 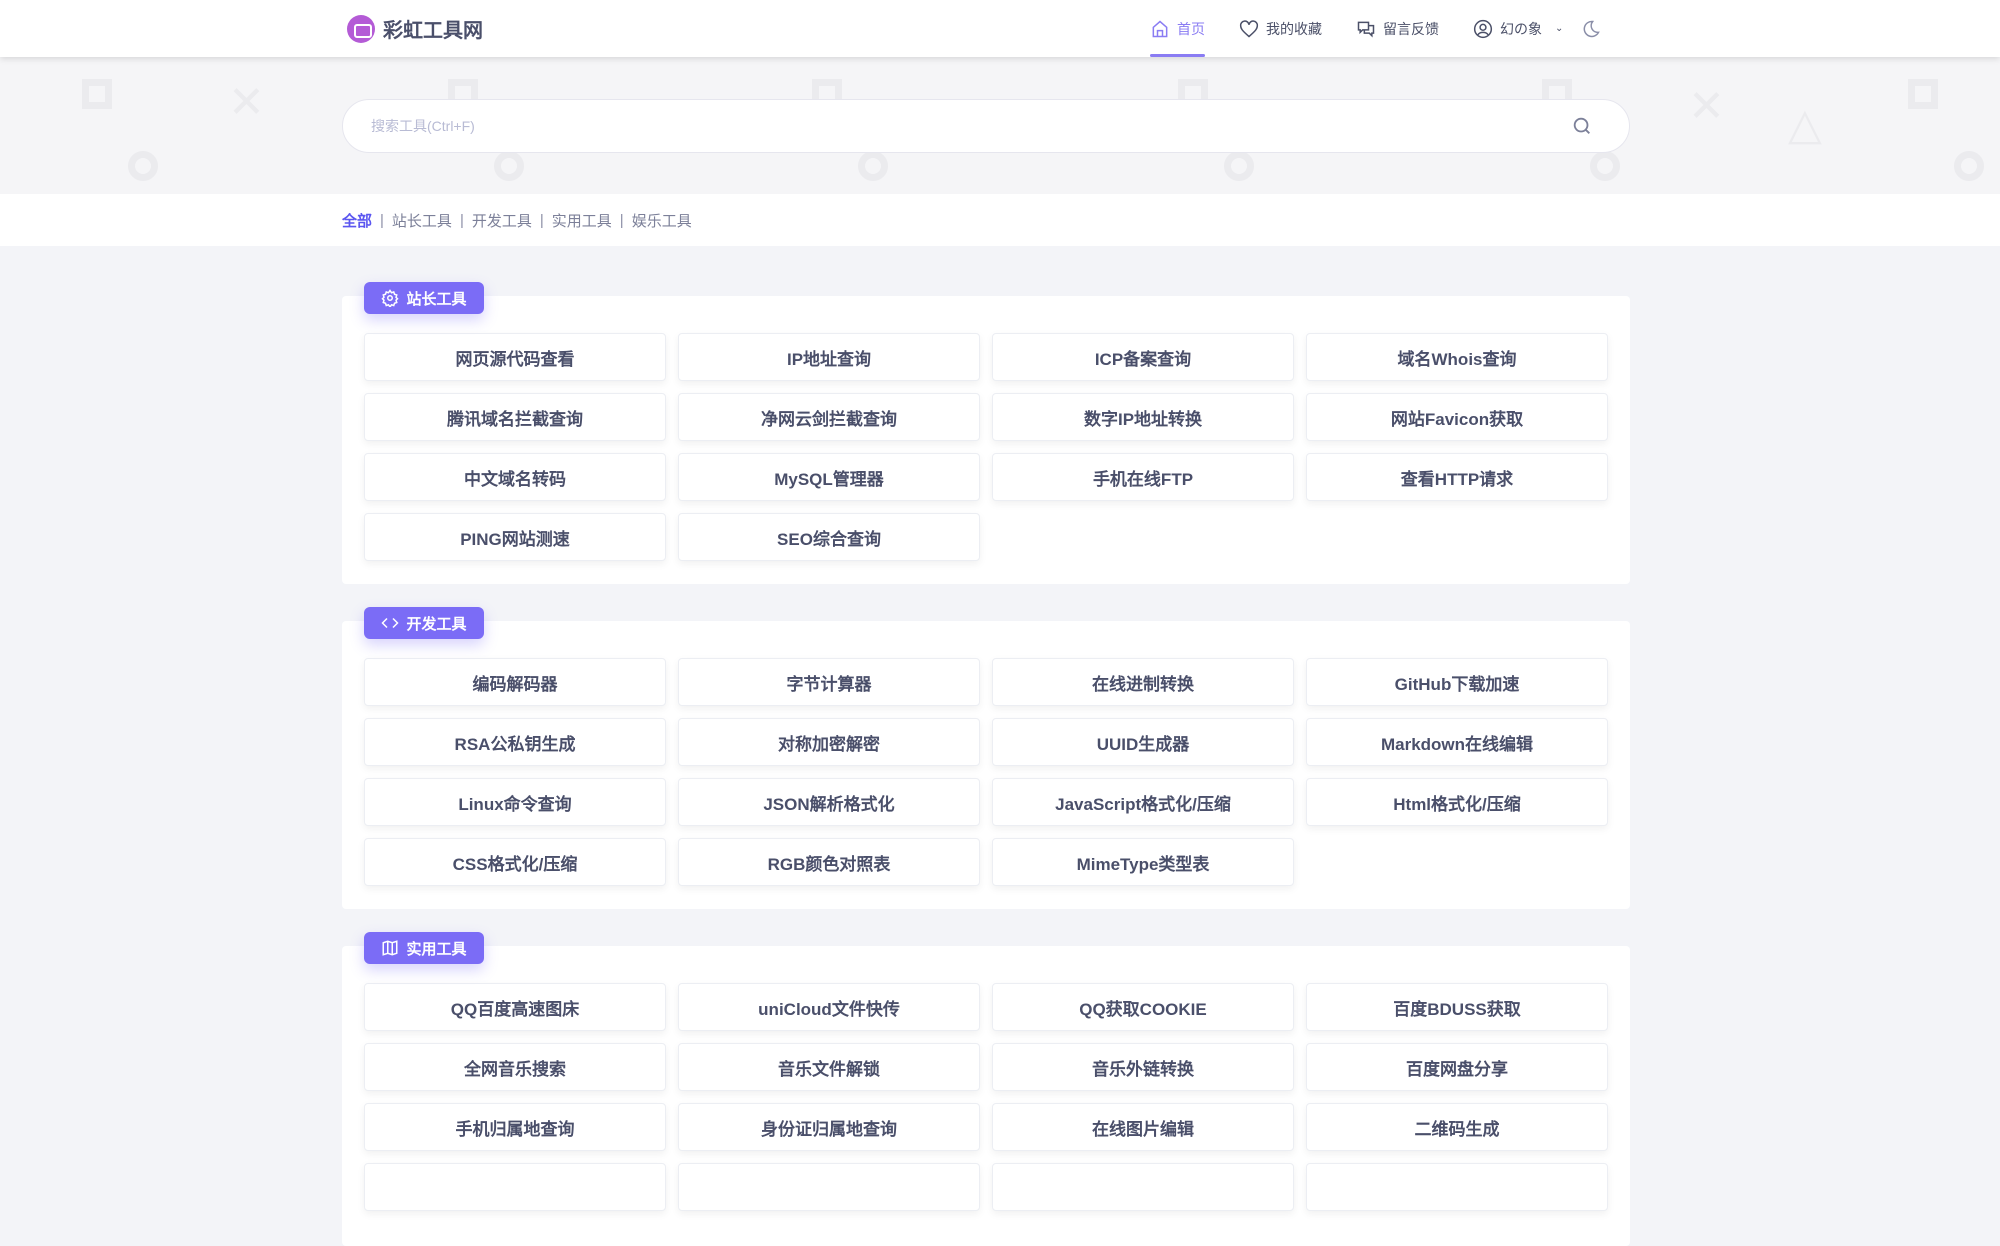 I want to click on nav-label: 首页, so click(x=1191, y=28).